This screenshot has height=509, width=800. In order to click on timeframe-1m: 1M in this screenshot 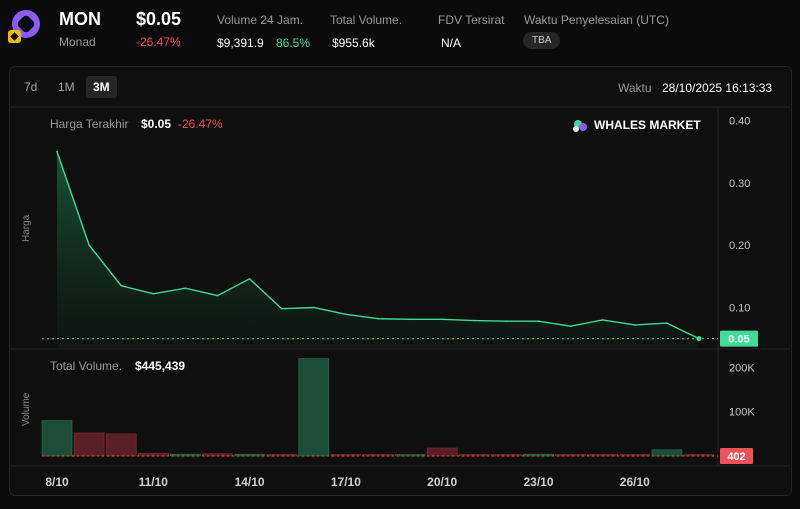, I will do `click(66, 87)`.